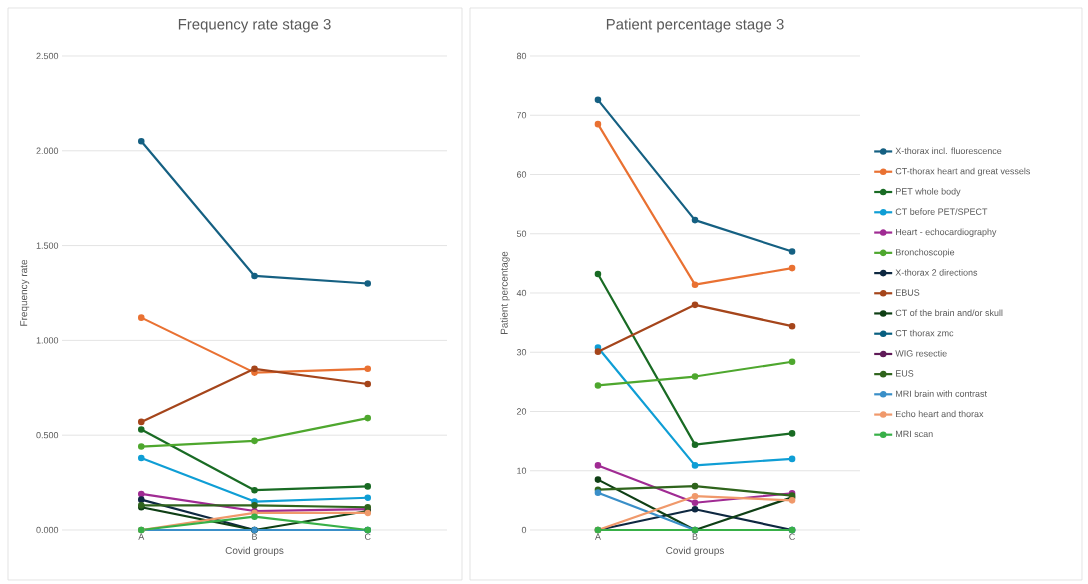 This screenshot has width=1088, height=584. Describe the element at coordinates (946, 232) in the screenshot. I see `legend-label: Heart - echocardiography` at that location.